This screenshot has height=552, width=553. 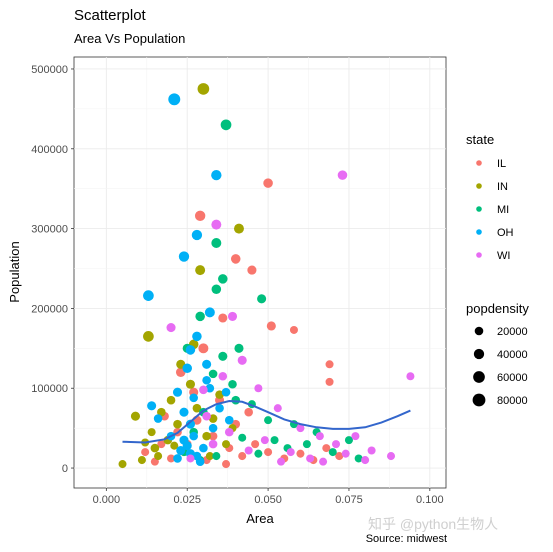 I want to click on legend-key-oh, so click(x=479, y=232).